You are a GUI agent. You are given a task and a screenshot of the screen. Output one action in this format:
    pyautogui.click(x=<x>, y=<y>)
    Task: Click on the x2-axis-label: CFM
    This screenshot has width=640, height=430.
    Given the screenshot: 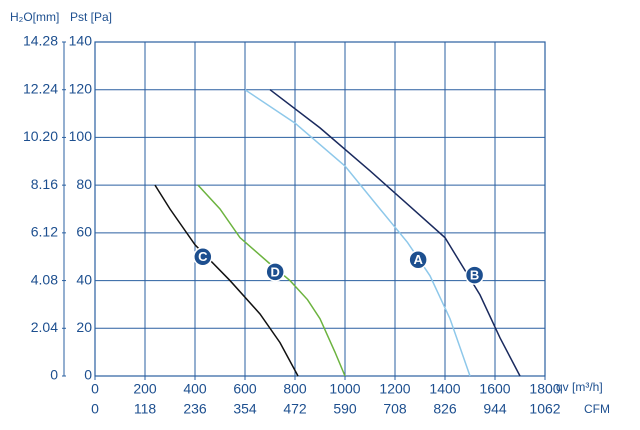 What is the action you would take?
    pyautogui.click(x=597, y=409)
    